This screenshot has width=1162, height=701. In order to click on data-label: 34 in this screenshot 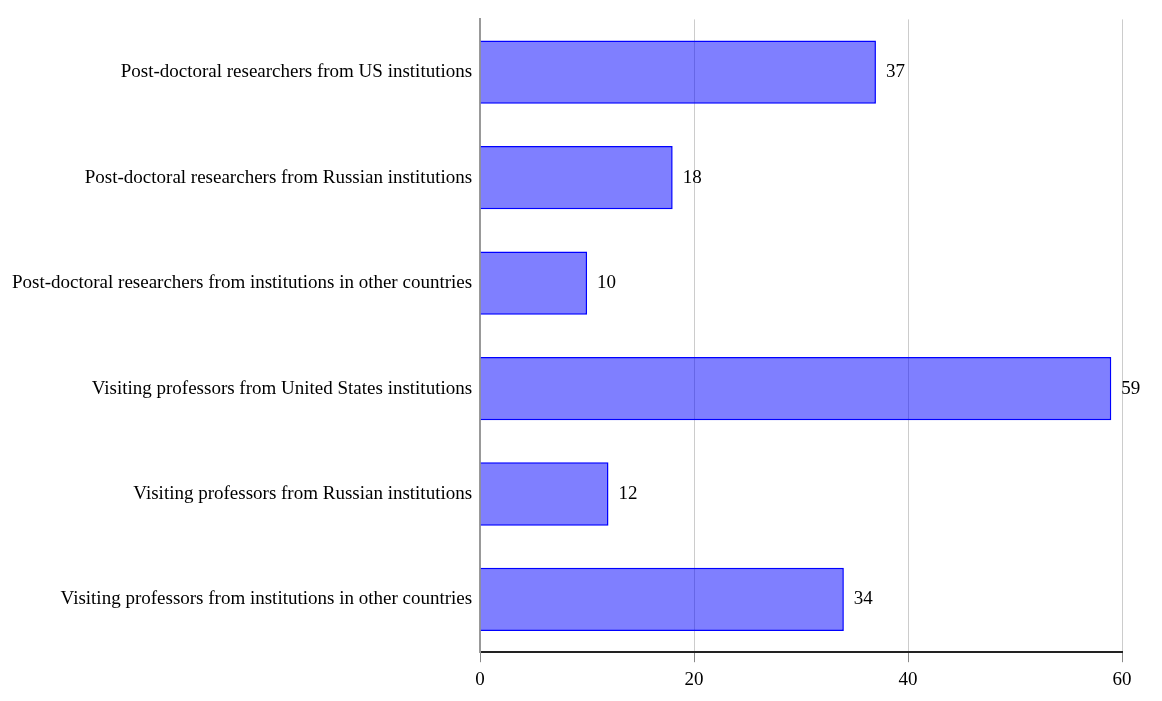, I will do `click(863, 598)`.